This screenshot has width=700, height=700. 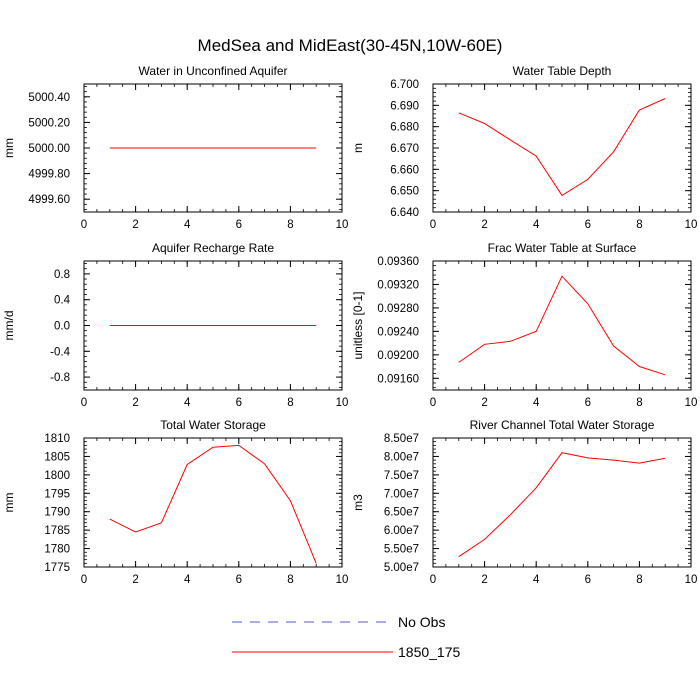 What do you see at coordinates (562, 425) in the screenshot?
I see `panel-title: River Channel Total Water Storage` at bounding box center [562, 425].